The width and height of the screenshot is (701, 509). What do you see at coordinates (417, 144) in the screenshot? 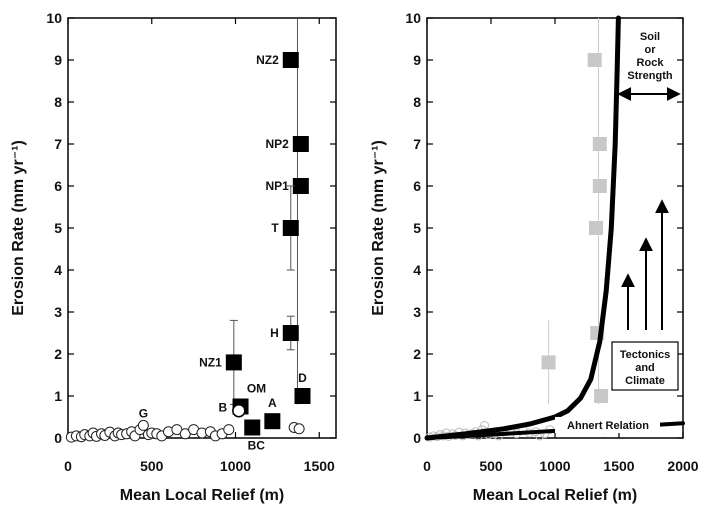
I see `right-y-tick-label: 7` at bounding box center [417, 144].